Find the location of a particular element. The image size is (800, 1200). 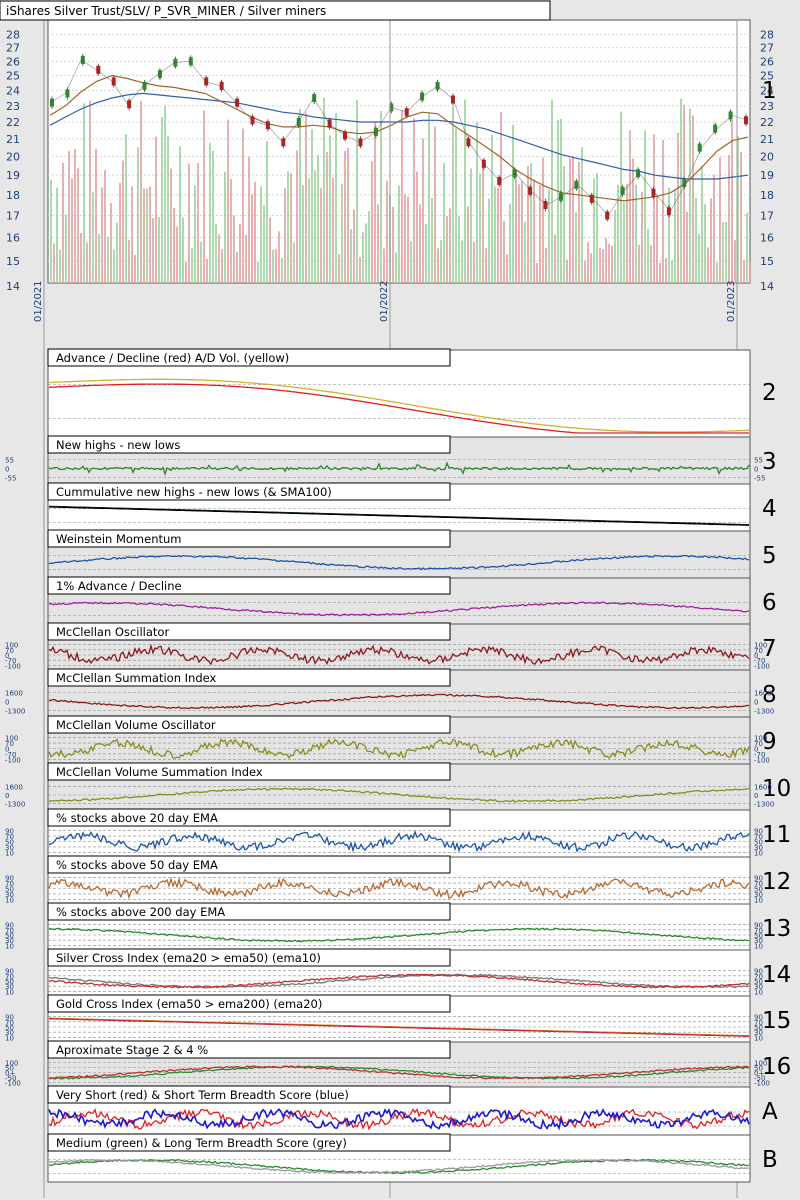

panel-tick-right: -100 is located at coordinates (762, 760).